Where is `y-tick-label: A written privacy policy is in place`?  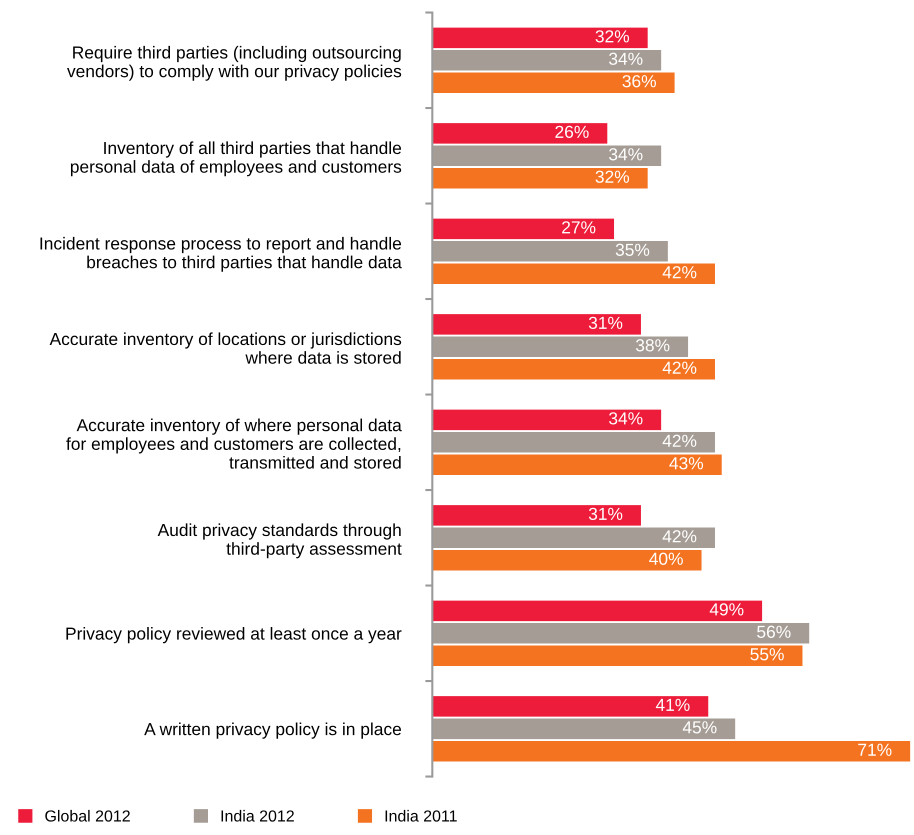 y-tick-label: A written privacy policy is in place is located at coordinates (273, 730).